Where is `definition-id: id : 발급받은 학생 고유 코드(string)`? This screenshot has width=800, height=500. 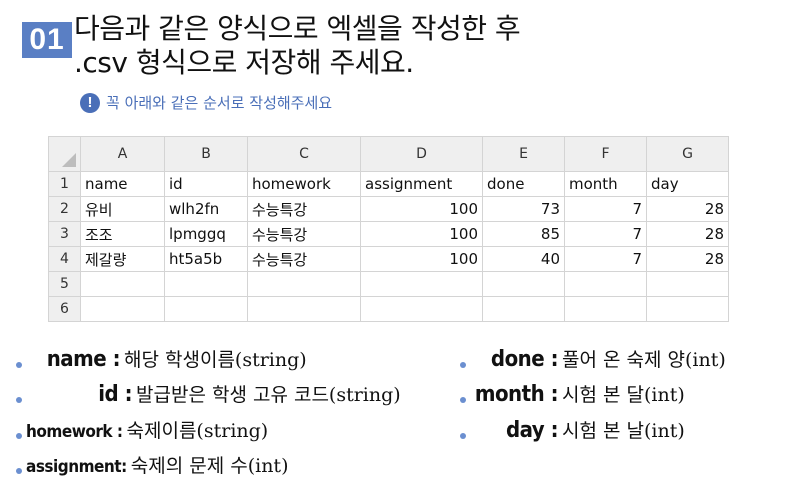 definition-id: id : 발급받은 학생 고유 코드(string) is located at coordinates (220, 393).